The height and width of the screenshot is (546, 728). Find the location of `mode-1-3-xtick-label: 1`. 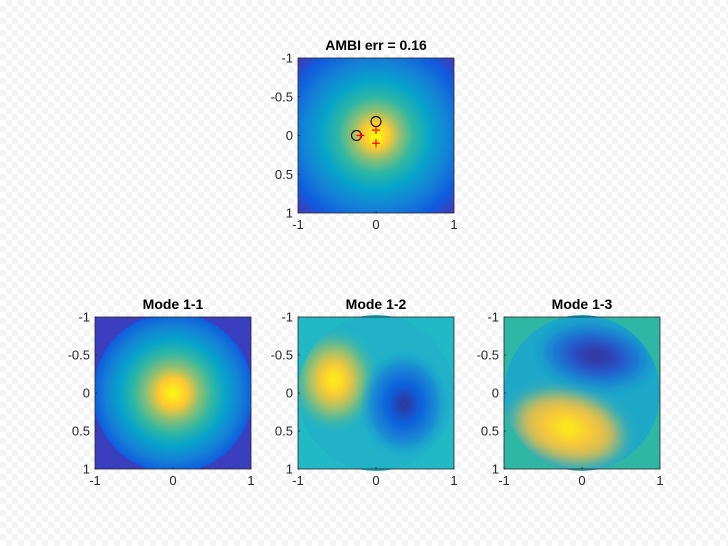

mode-1-3-xtick-label: 1 is located at coordinates (659, 480).